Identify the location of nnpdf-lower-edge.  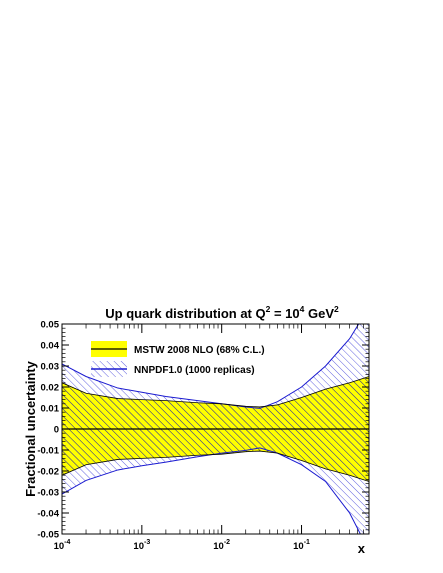
(211, 490).